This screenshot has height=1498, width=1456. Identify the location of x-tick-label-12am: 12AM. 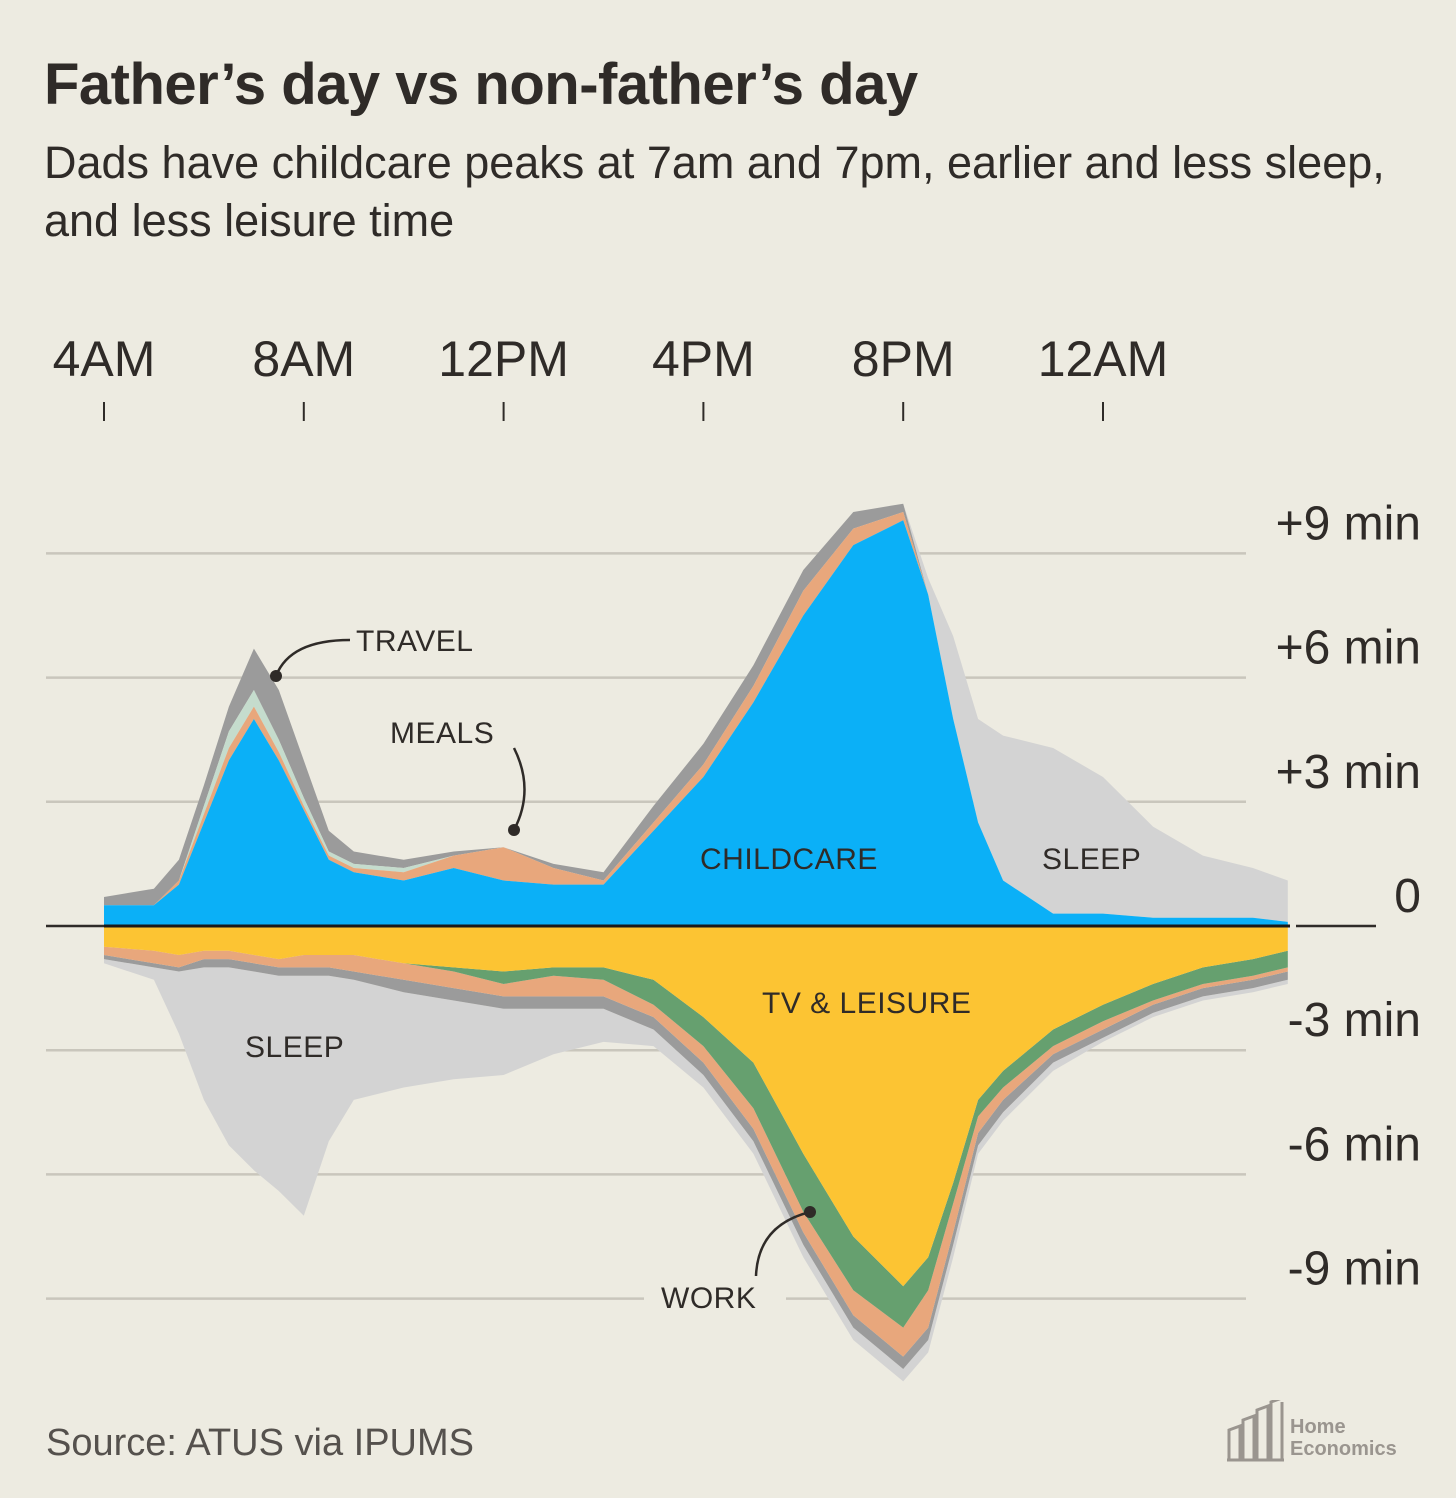
(1103, 359).